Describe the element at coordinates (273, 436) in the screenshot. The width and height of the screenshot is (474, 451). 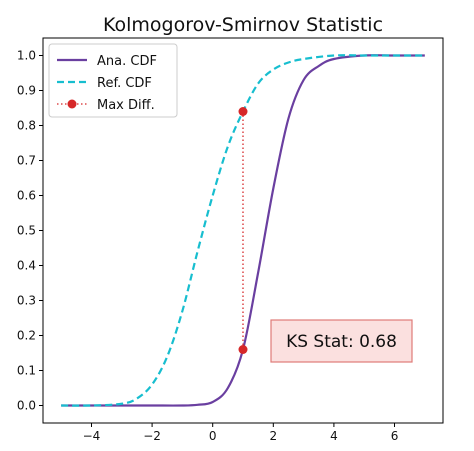
I see `x-tick-label: 2` at that location.